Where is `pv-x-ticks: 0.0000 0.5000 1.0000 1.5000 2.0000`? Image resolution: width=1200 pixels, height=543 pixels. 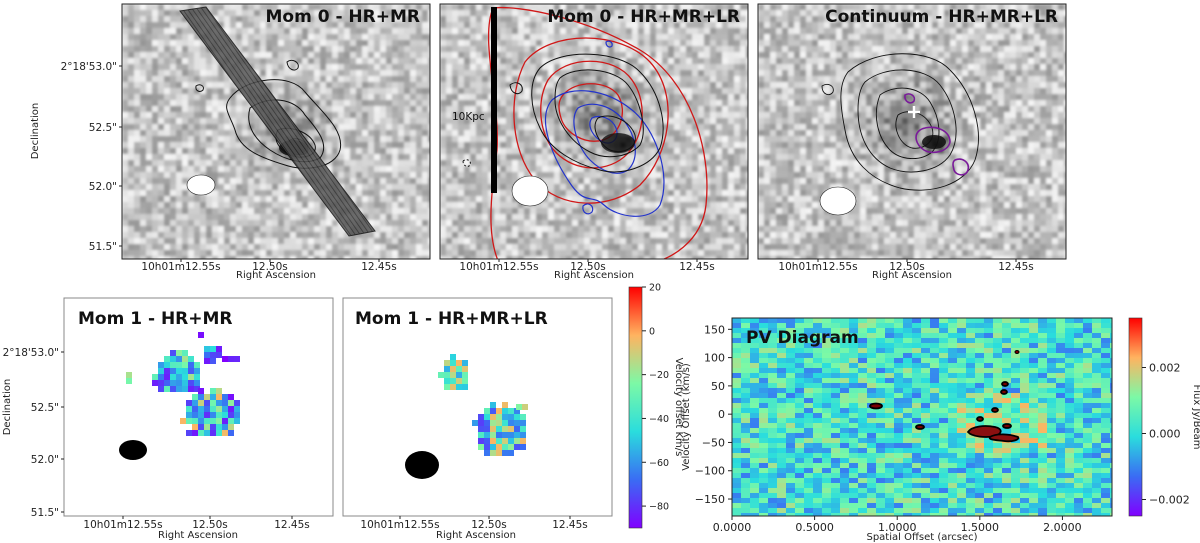 pv-x-ticks: 0.0000 0.5000 1.0000 1.5000 2.0000 is located at coordinates (897, 525).